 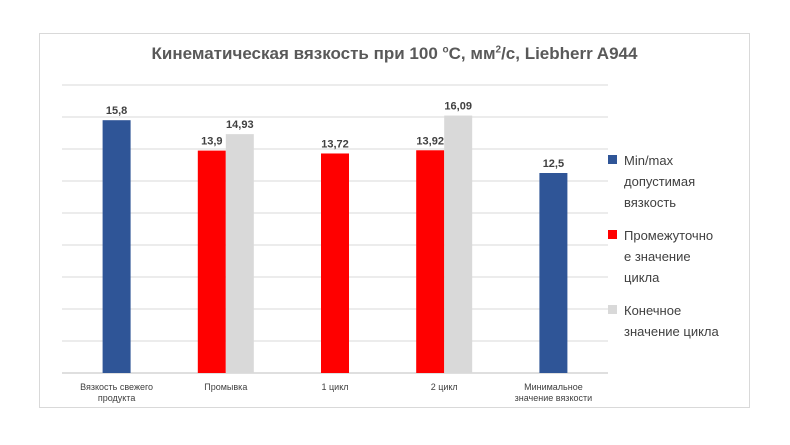 I want to click on chart-title-end: /с, Liebherr A944, so click(x=569, y=53).